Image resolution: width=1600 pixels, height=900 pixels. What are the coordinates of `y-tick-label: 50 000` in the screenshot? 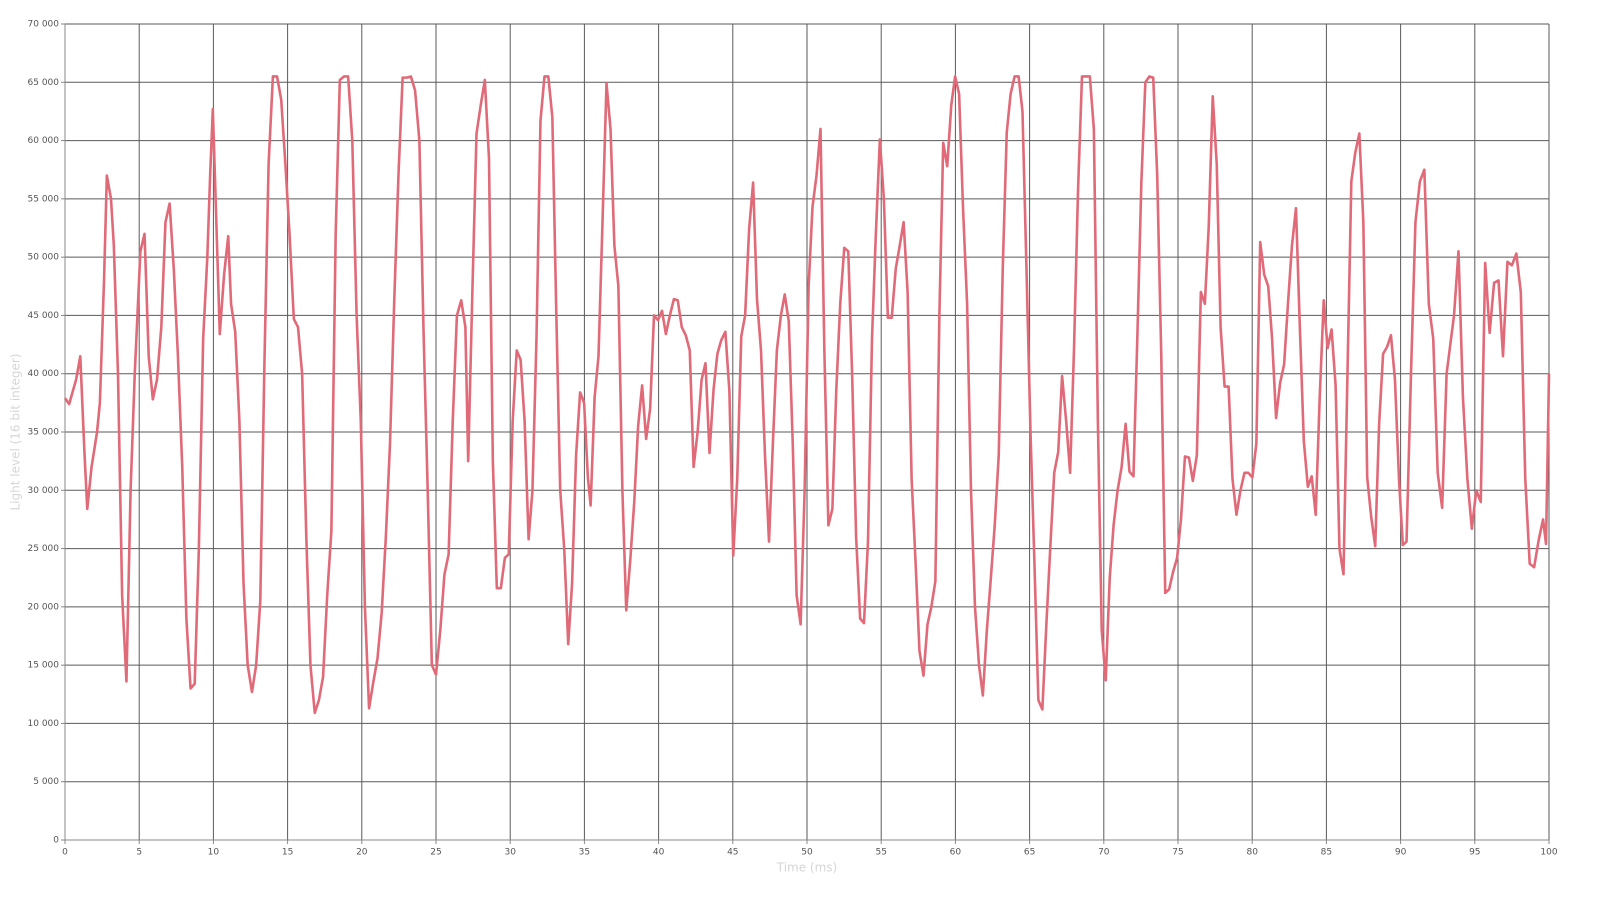 It's located at (44, 258).